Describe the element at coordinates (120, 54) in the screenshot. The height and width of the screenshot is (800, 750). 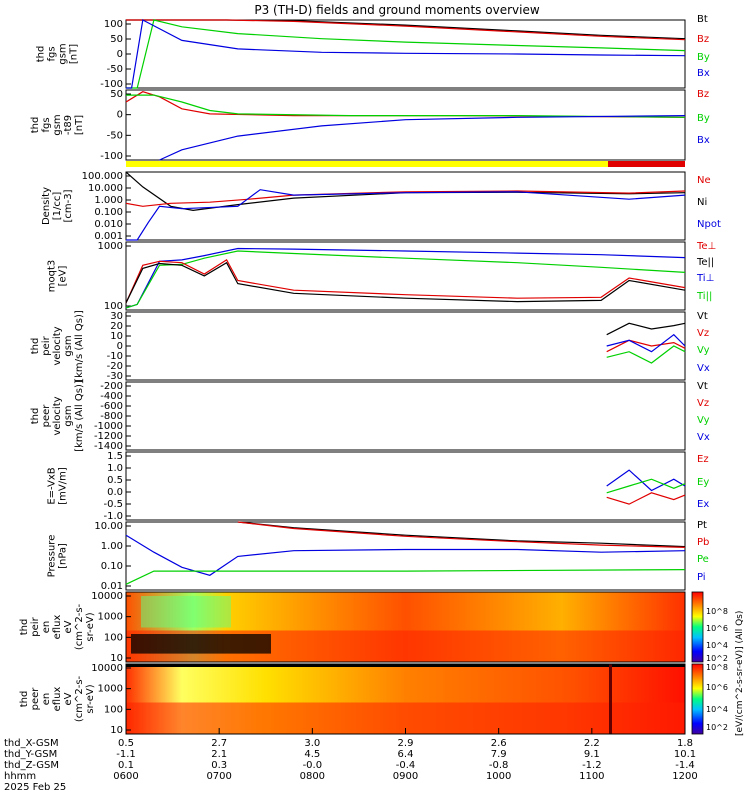
I see `y-tick-label: 0` at that location.